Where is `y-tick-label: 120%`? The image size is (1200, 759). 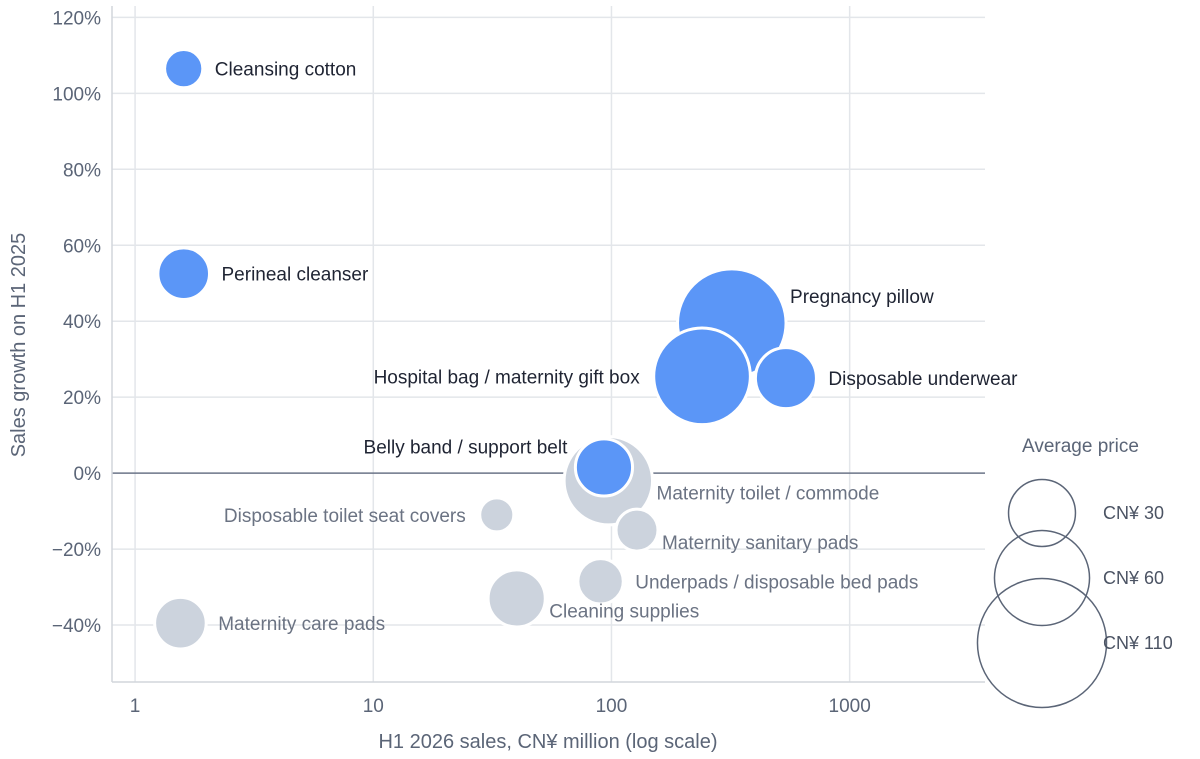
y-tick-label: 120% is located at coordinates (76, 18).